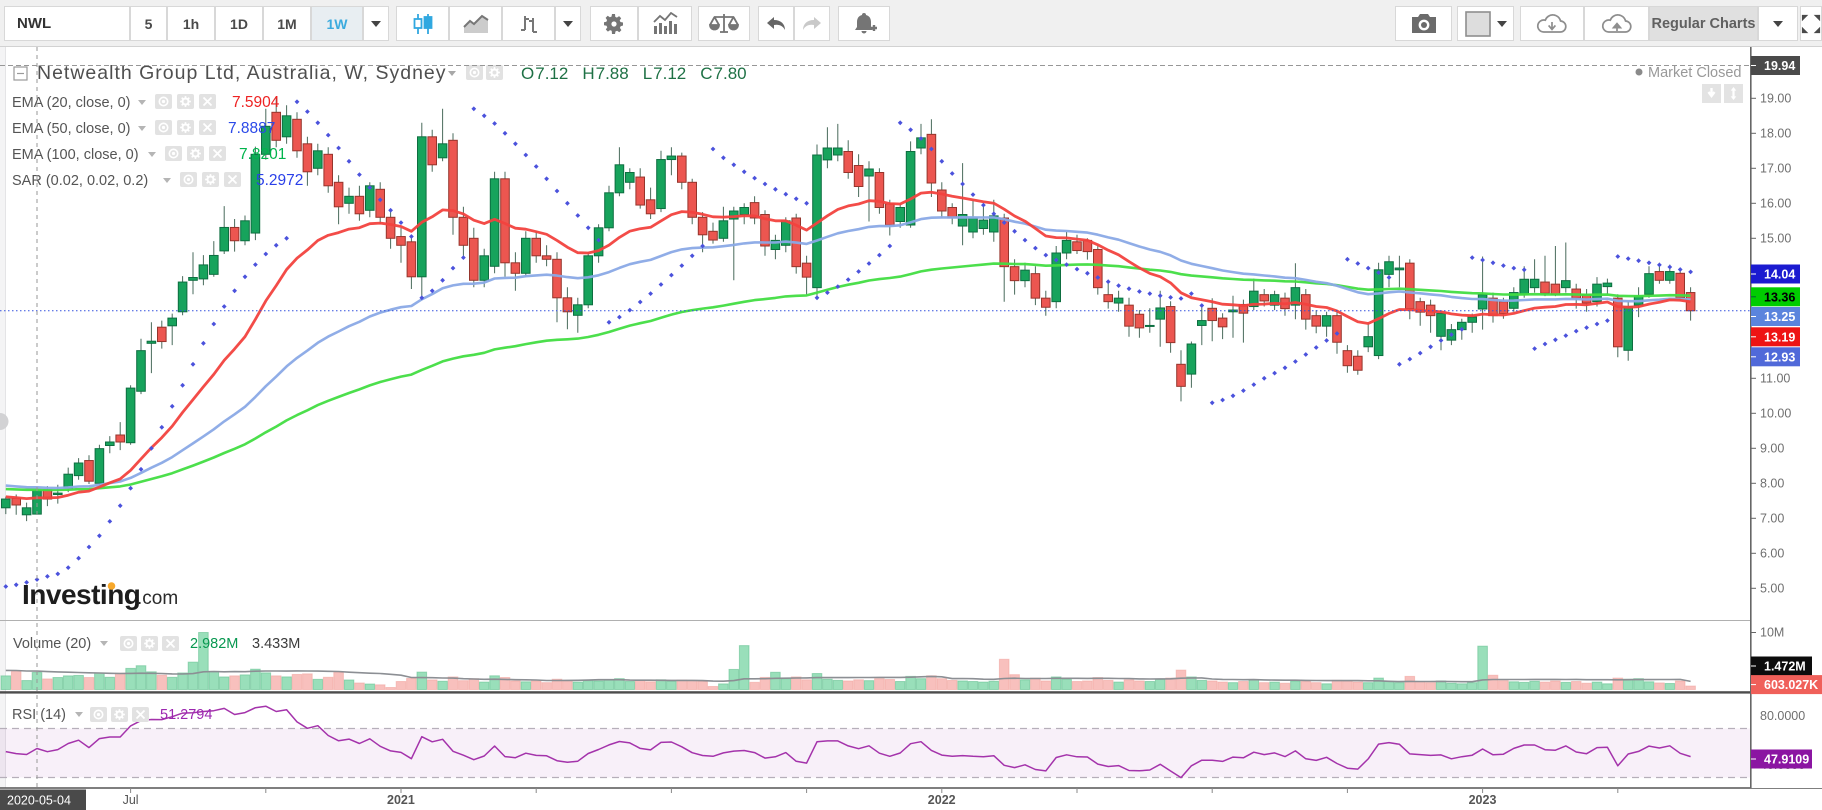  What do you see at coordinates (1772, 518) in the screenshot?
I see `svg-text: 7.00` at bounding box center [1772, 518].